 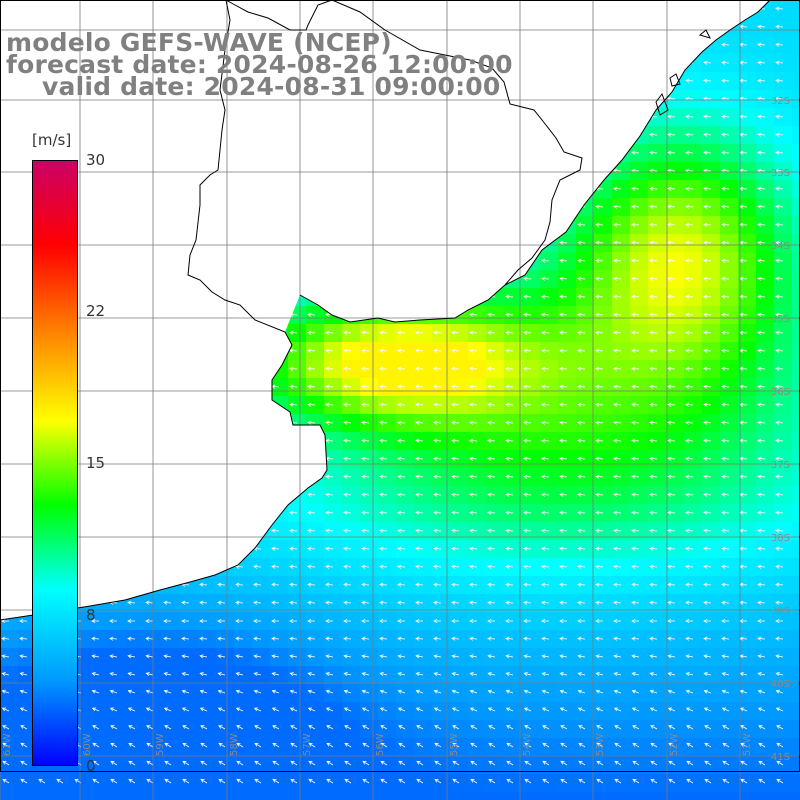 I want to click on legend-unit-label: [m/s], so click(x=52, y=140).